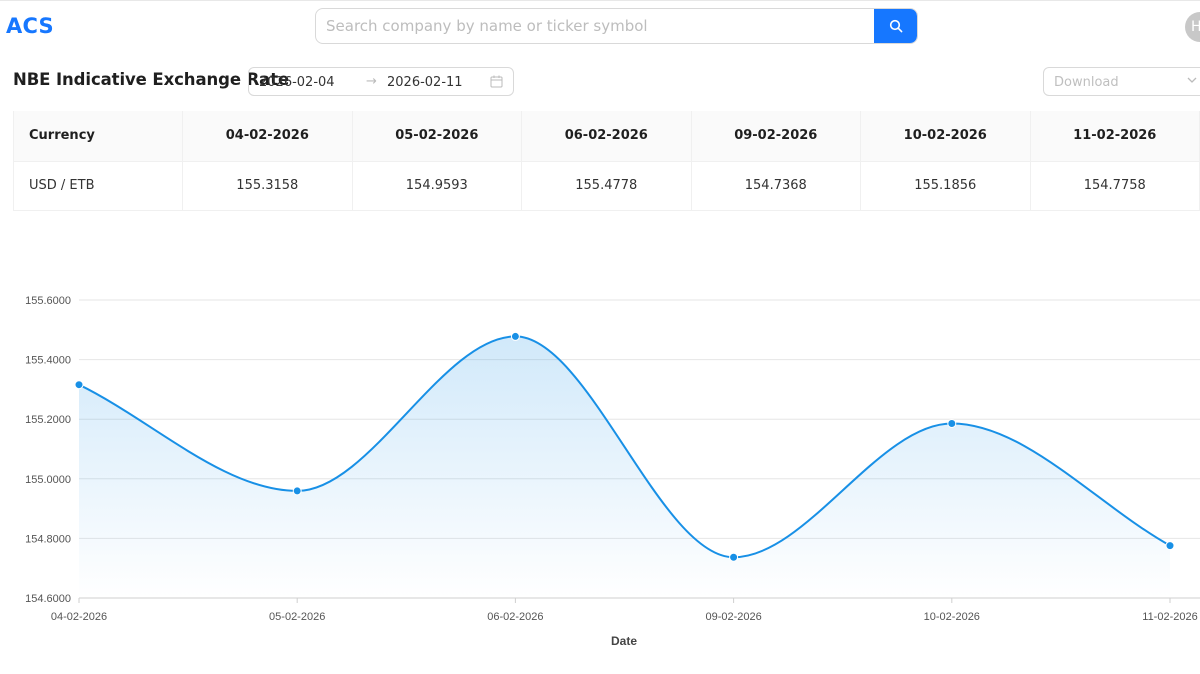  Describe the element at coordinates (48, 539) in the screenshot. I see `y-tick-label: 154.8000` at that location.